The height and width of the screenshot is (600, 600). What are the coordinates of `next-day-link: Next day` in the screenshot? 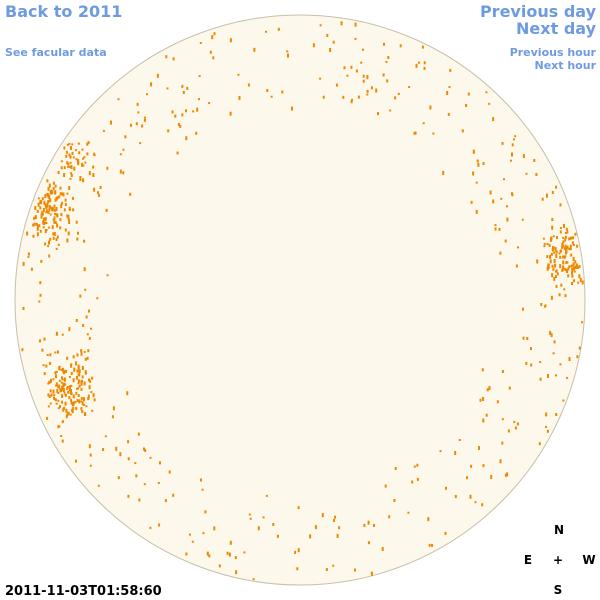 It's located at (556, 28).